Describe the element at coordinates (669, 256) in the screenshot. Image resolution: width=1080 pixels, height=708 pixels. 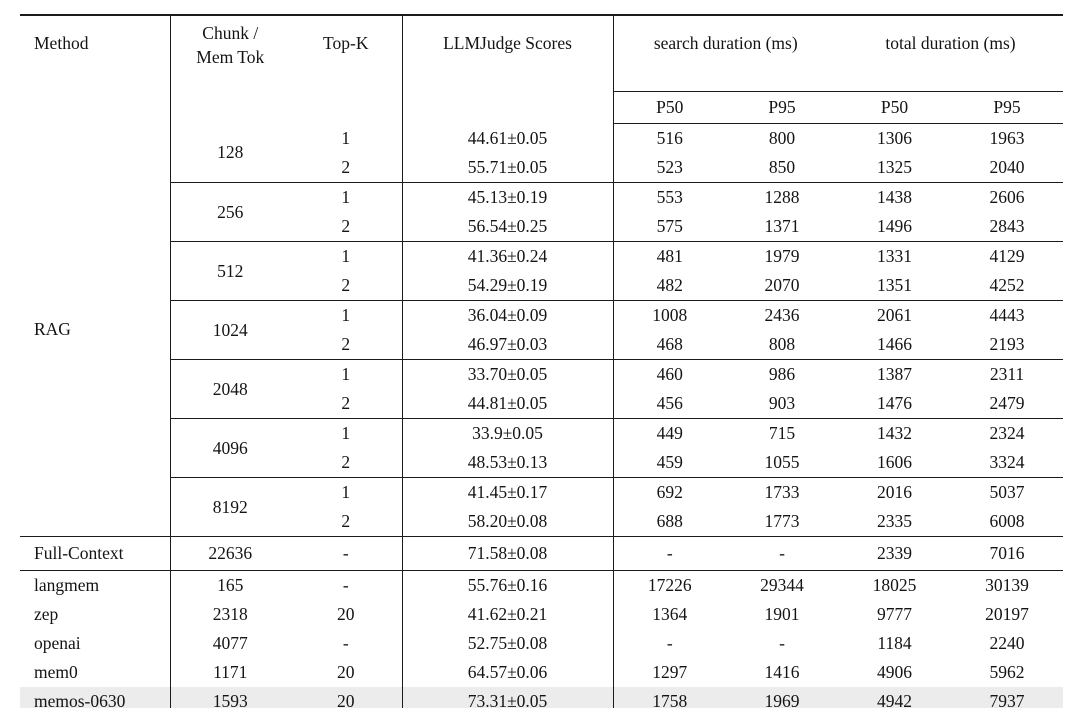
I see `search-p50-cell: 481` at that location.